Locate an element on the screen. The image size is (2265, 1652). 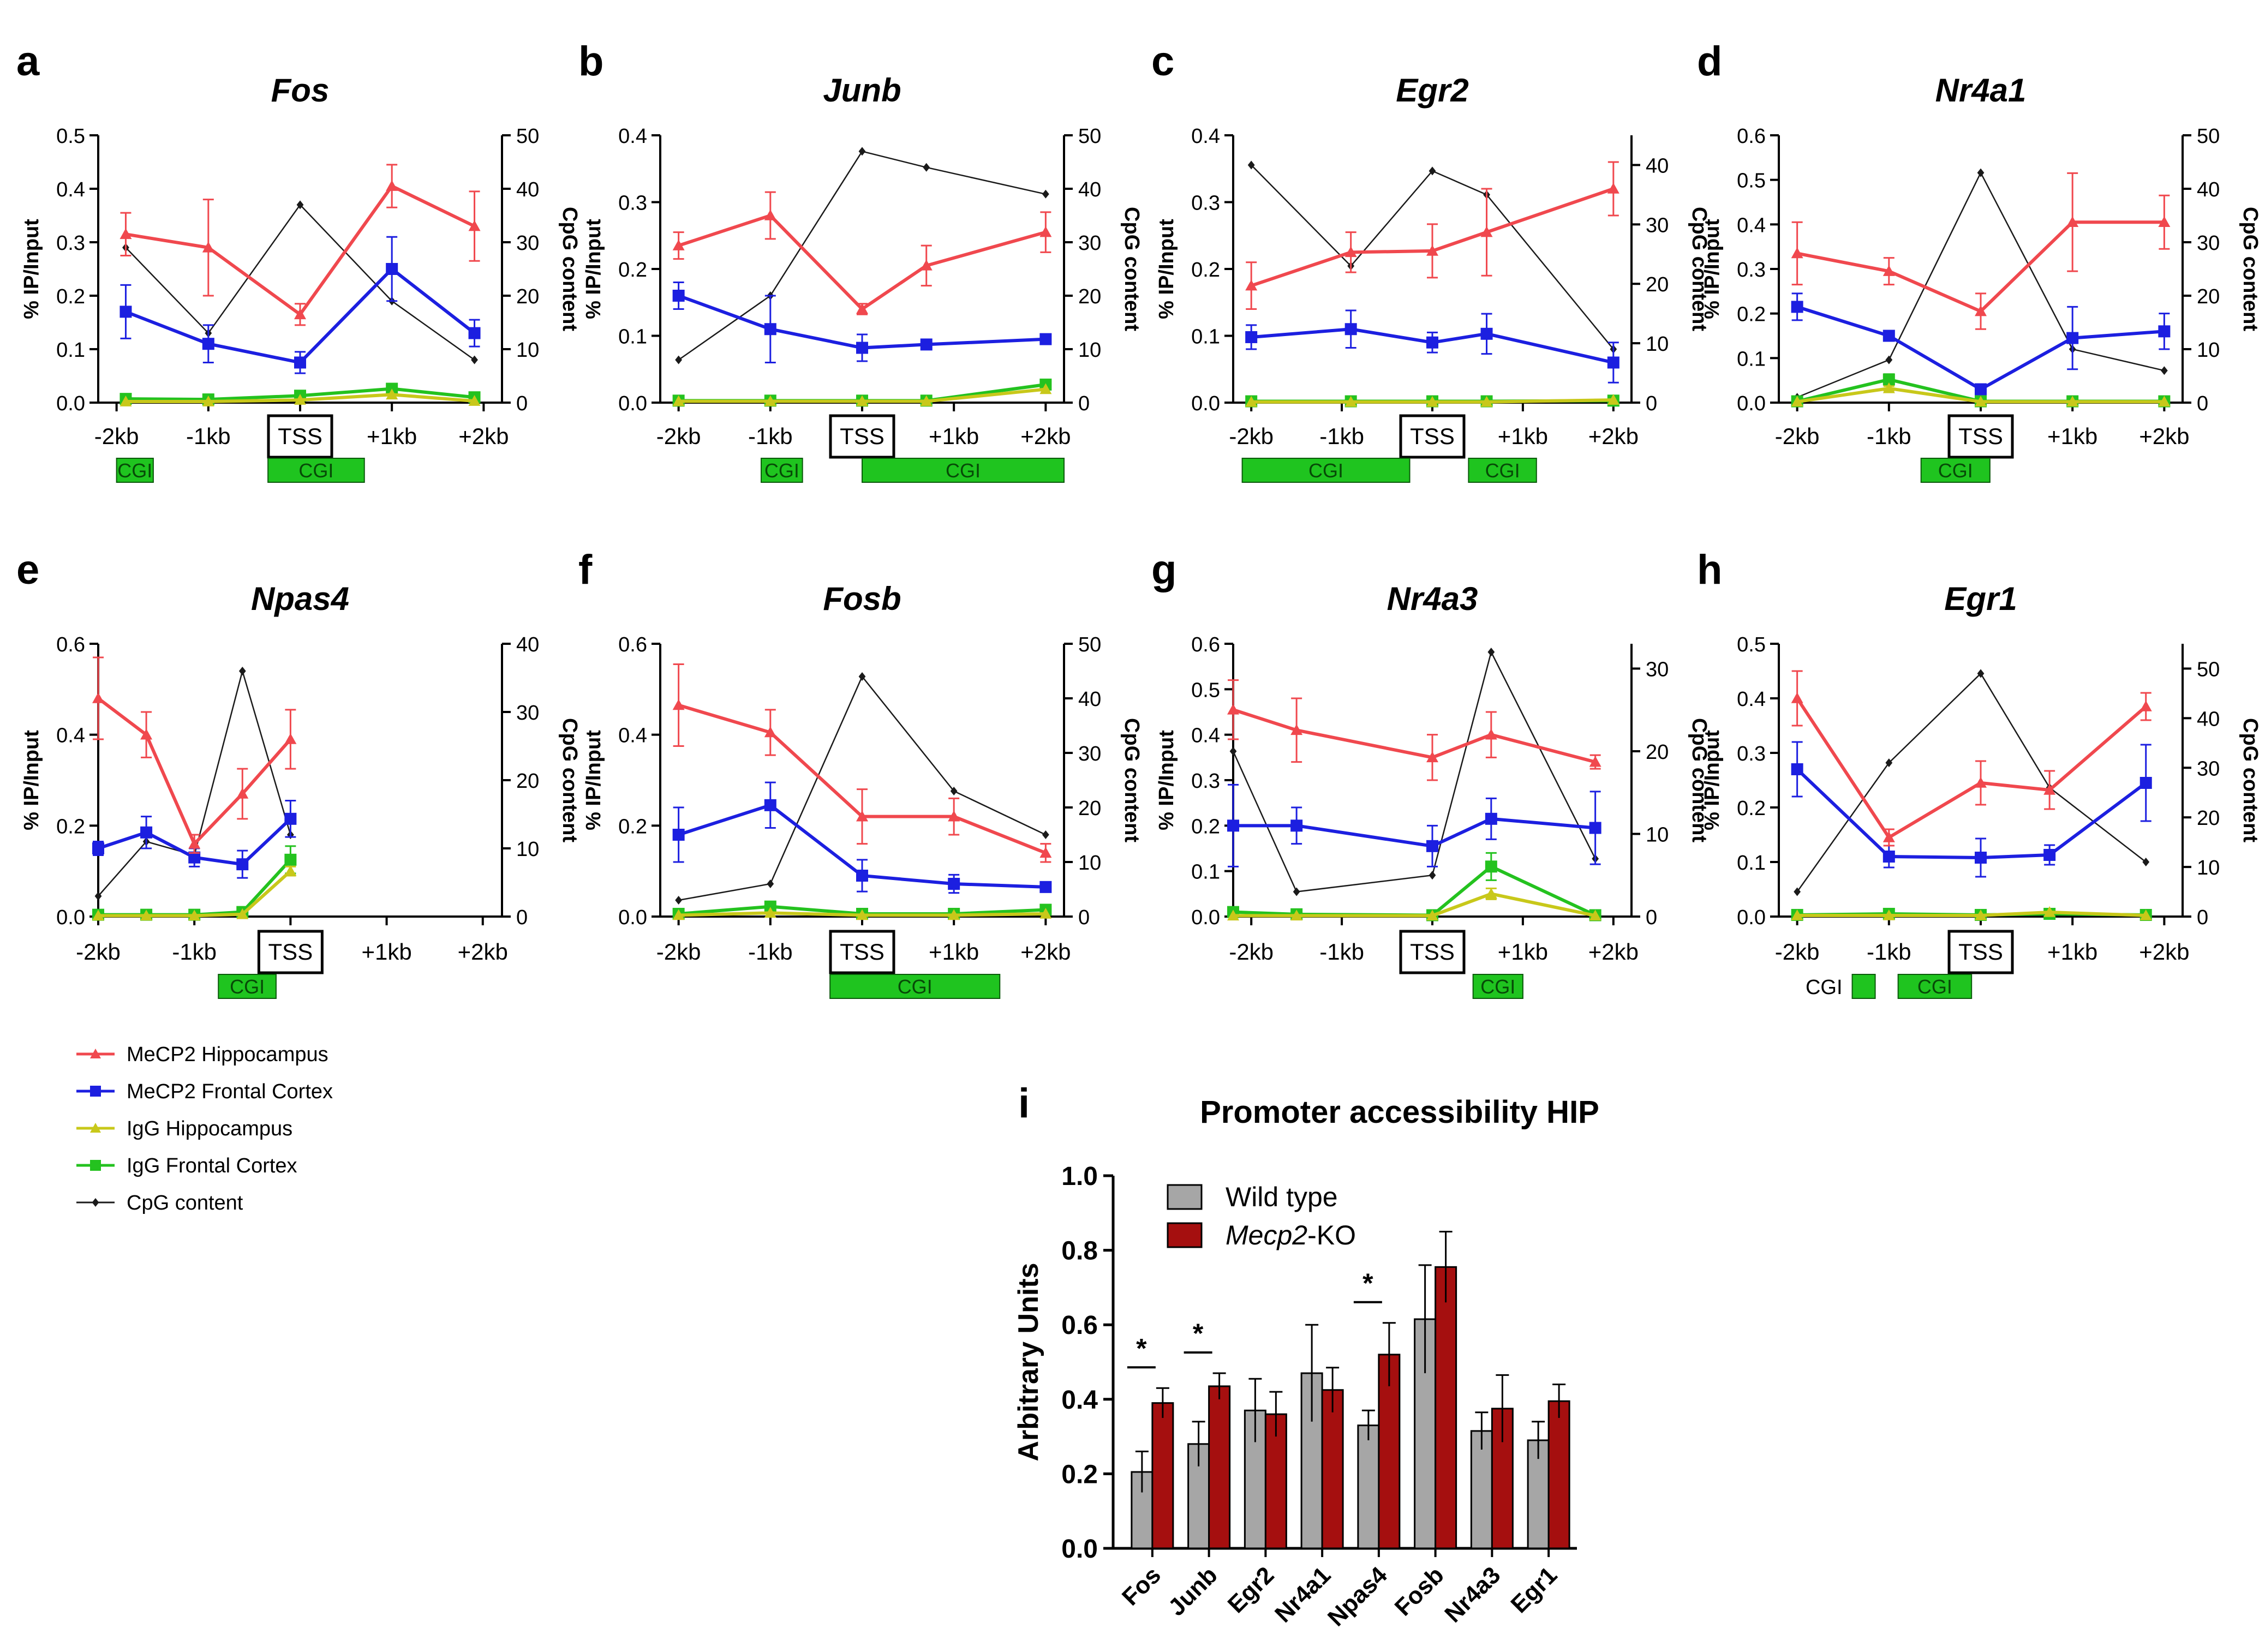
y-tick-label: 1.0 is located at coordinates (1079, 1176).